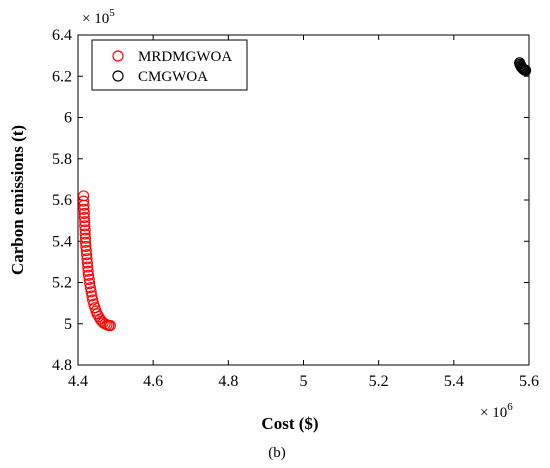 This screenshot has width=550, height=468. What do you see at coordinates (62, 241) in the screenshot?
I see `y-tick-label: 5.4` at bounding box center [62, 241].